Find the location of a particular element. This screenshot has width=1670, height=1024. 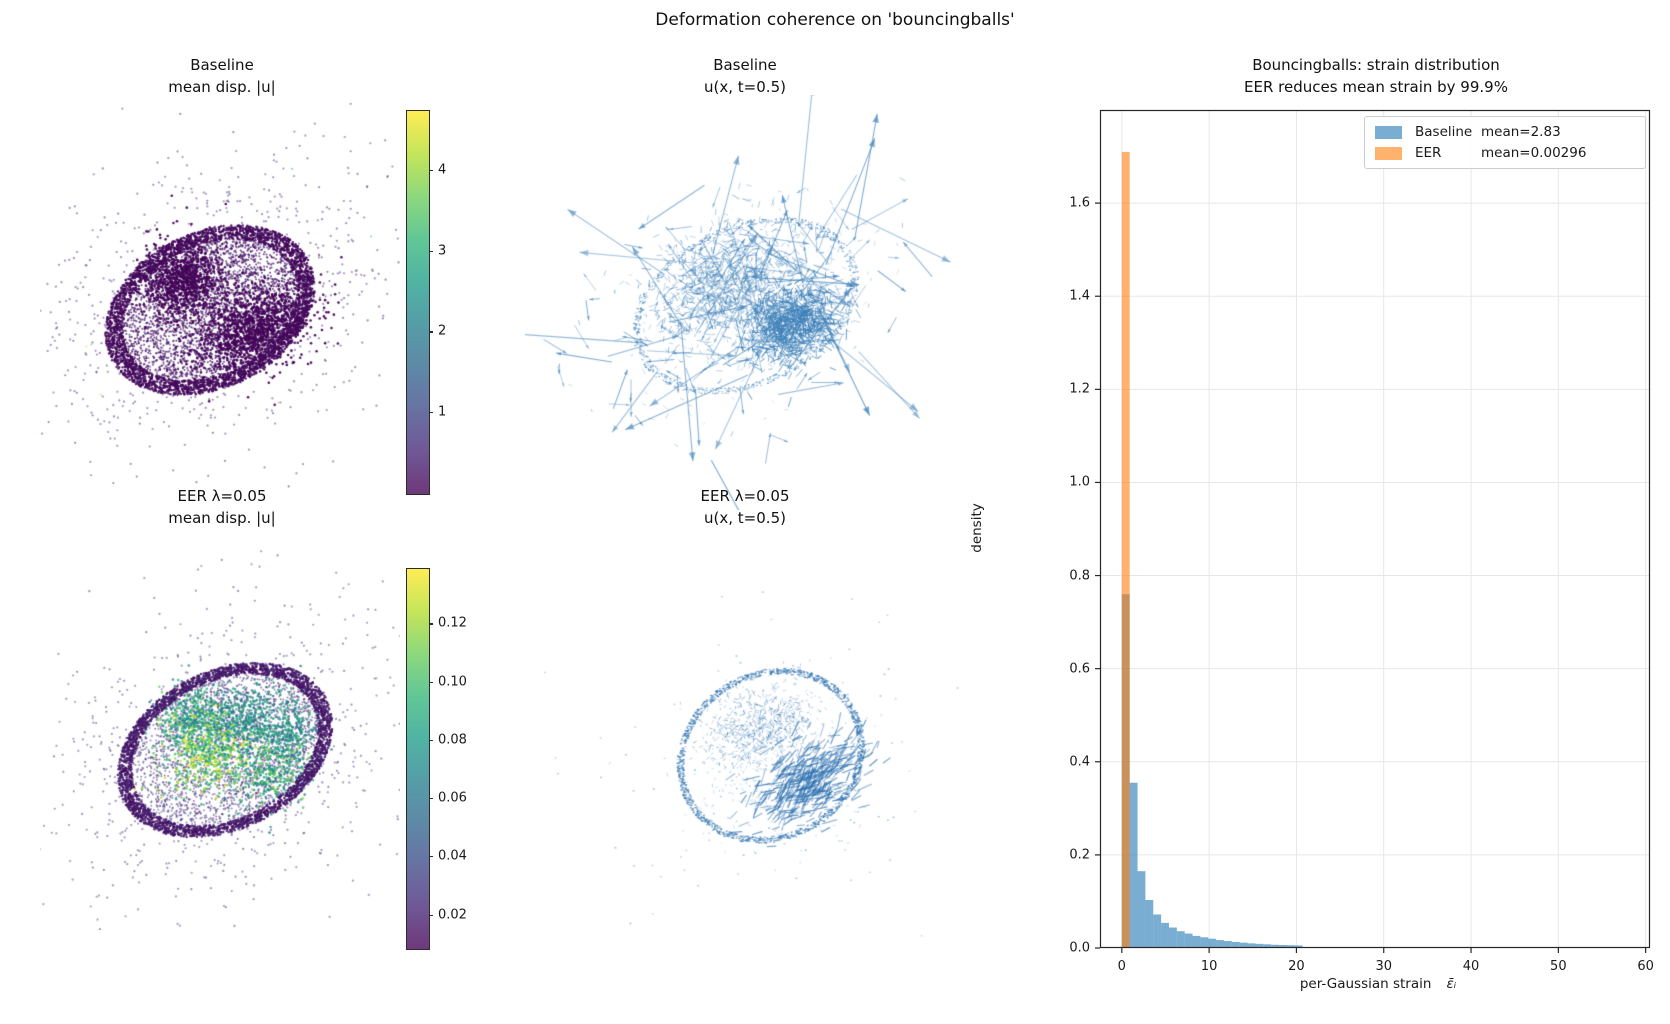

legend-item-baseline: Baseline mean=2.83 is located at coordinates (1505, 132).